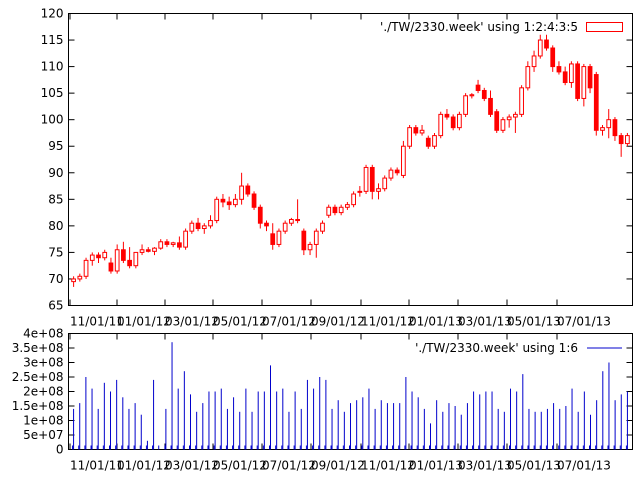  I want to click on price-x-tick-label: 03/01/13, so click(485, 322).